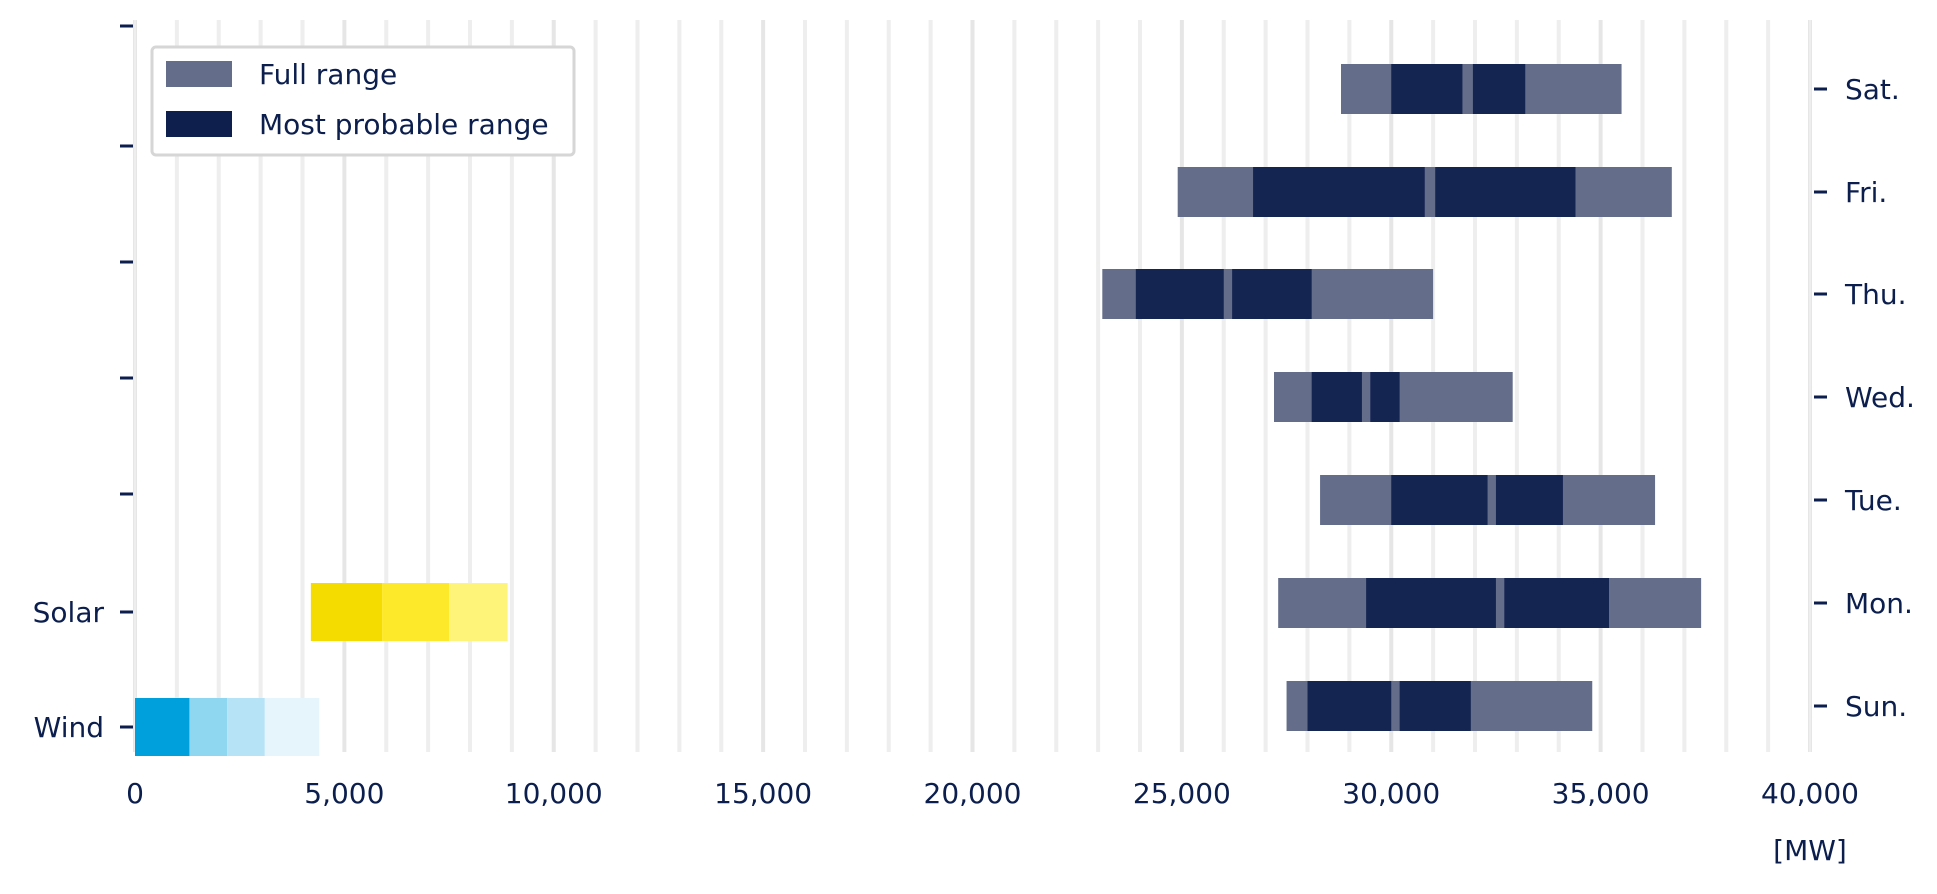 The width and height of the screenshot is (1937, 894). Describe the element at coordinates (1182, 793) in the screenshot. I see `x-tick-label-25-000: 25,000` at that location.